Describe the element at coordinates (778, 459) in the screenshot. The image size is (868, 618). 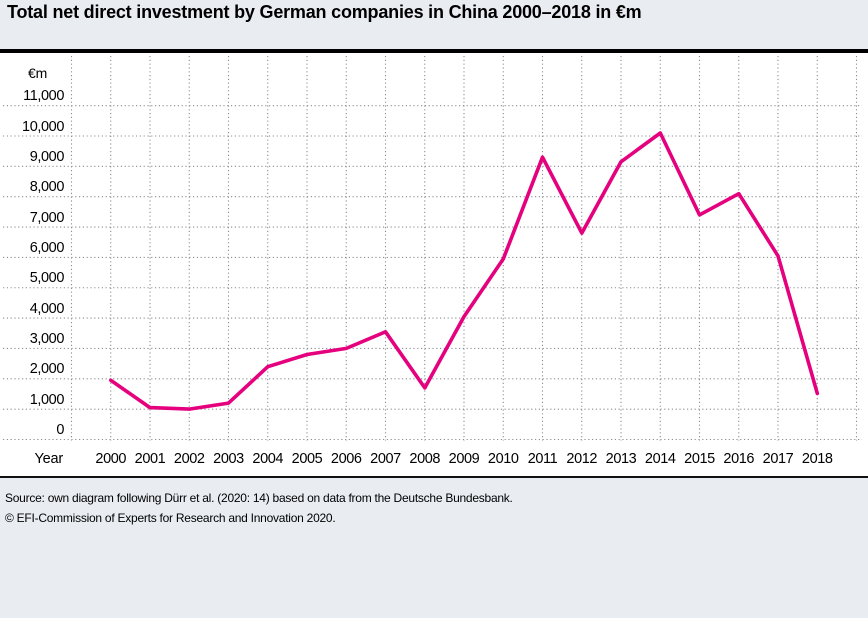
I see `x-tick-label: 2017` at that location.